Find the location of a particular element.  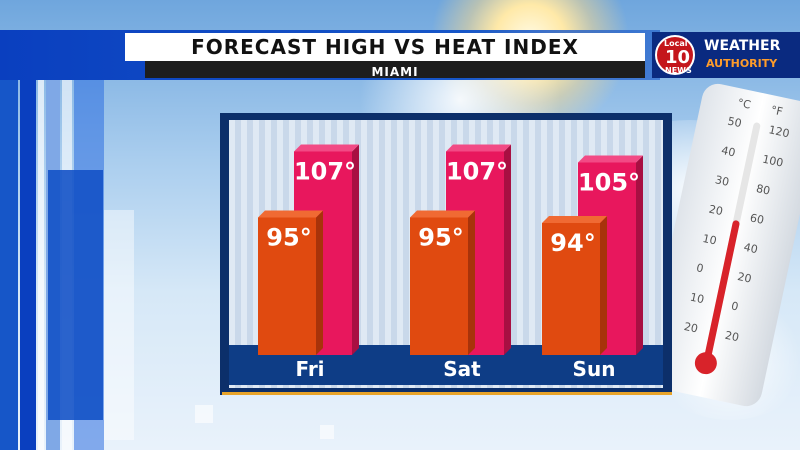

fahrenheit-tick: 80 is located at coordinates (763, 189).